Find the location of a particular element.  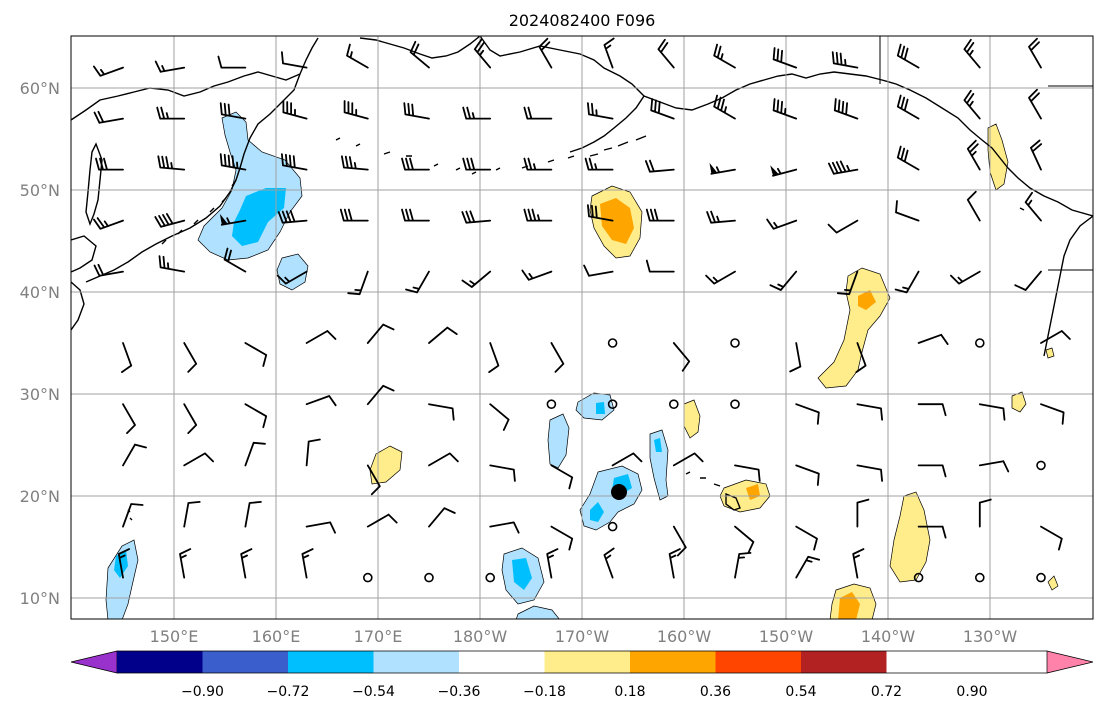

bering-coast is located at coordinates (420, 47).